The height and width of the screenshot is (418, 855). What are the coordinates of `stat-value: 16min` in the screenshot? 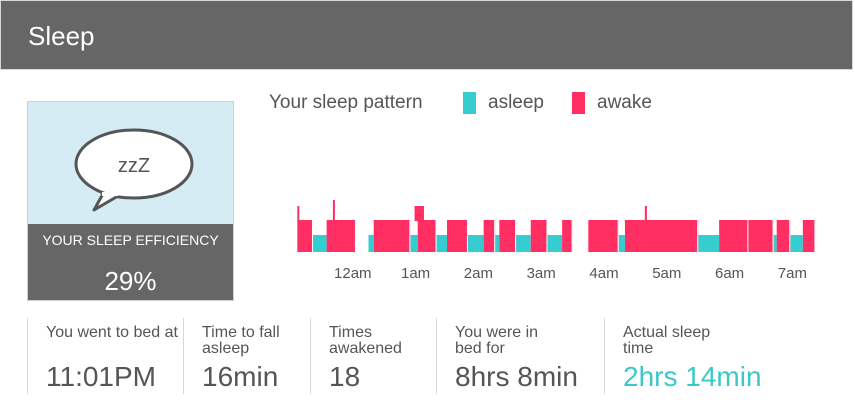 It's located at (240, 376).